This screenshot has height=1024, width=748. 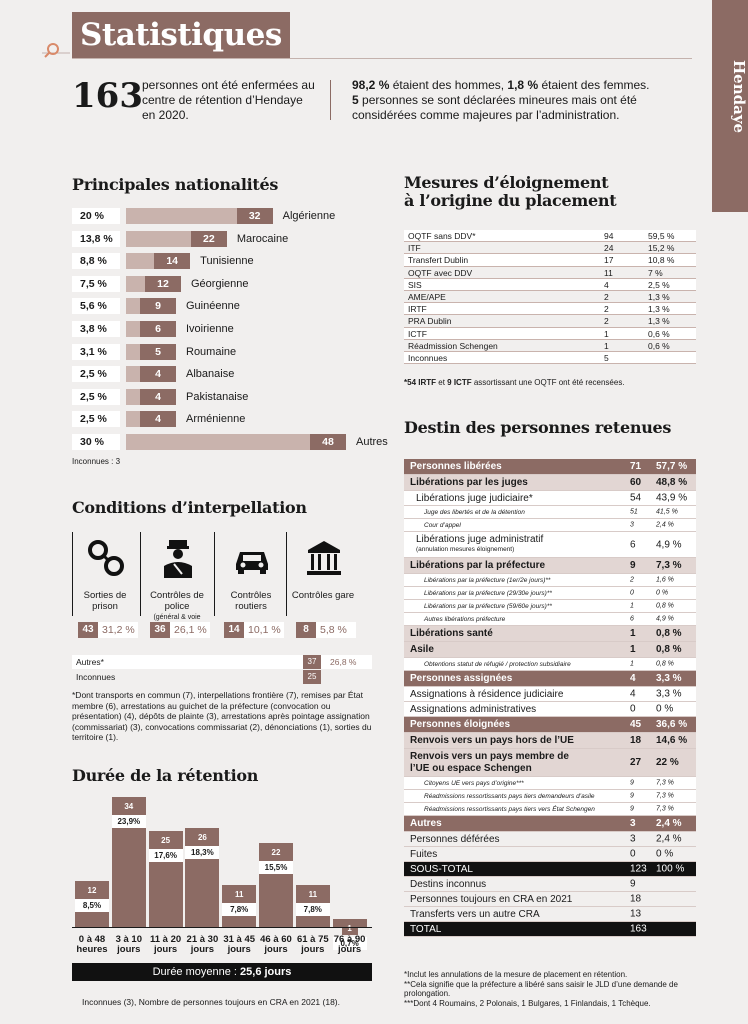 What do you see at coordinates (665, 664) in the screenshot?
I see `destin-percent: 0,8 %` at bounding box center [665, 664].